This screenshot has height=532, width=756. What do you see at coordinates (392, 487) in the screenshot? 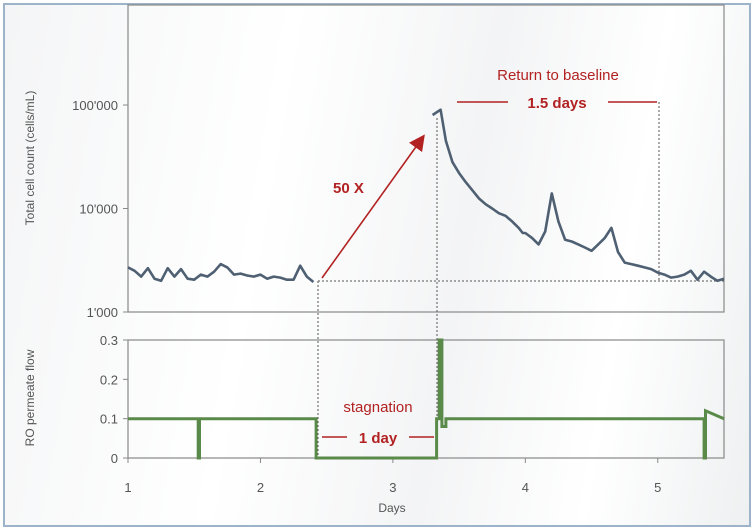
I see `x-tick-label: 3` at bounding box center [392, 487].